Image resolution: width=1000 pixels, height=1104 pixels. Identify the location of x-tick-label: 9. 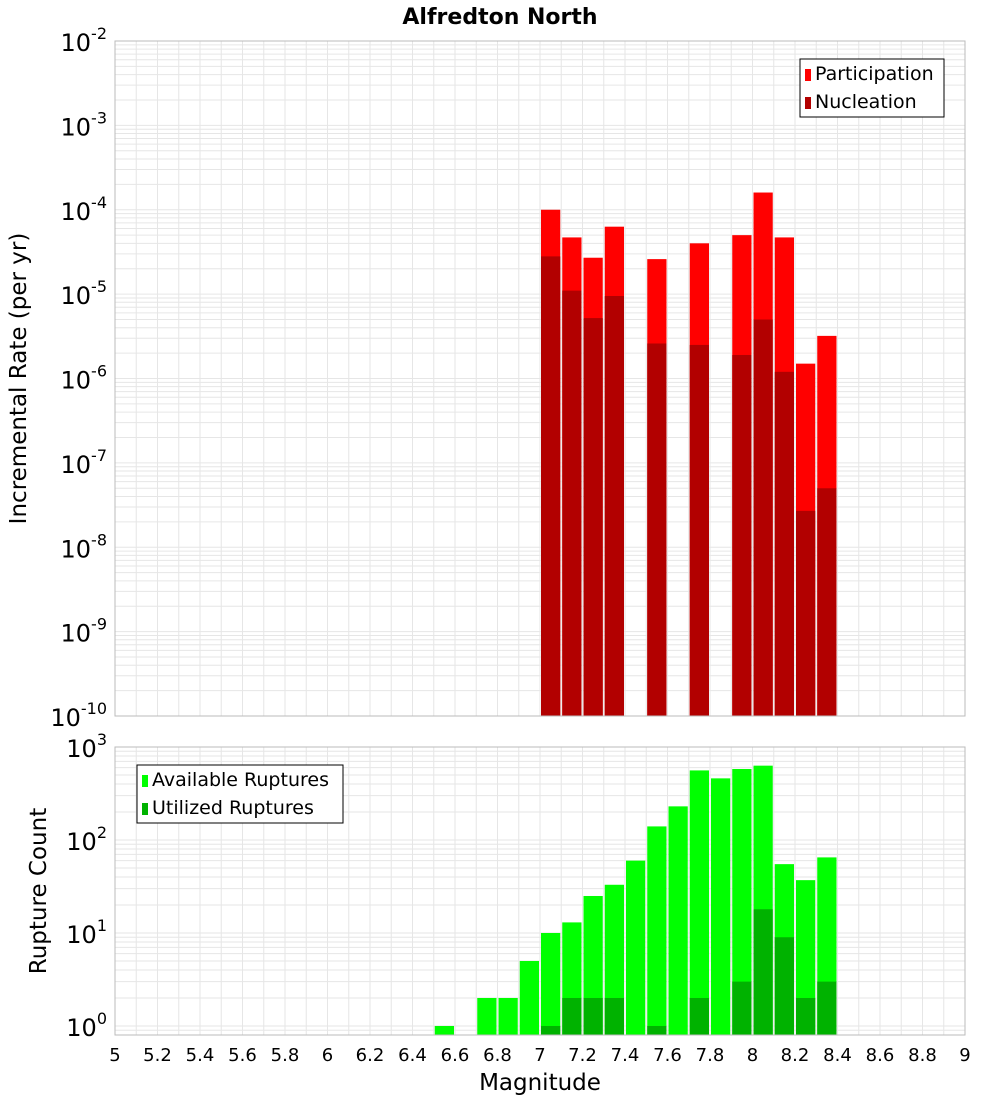
(964, 1055).